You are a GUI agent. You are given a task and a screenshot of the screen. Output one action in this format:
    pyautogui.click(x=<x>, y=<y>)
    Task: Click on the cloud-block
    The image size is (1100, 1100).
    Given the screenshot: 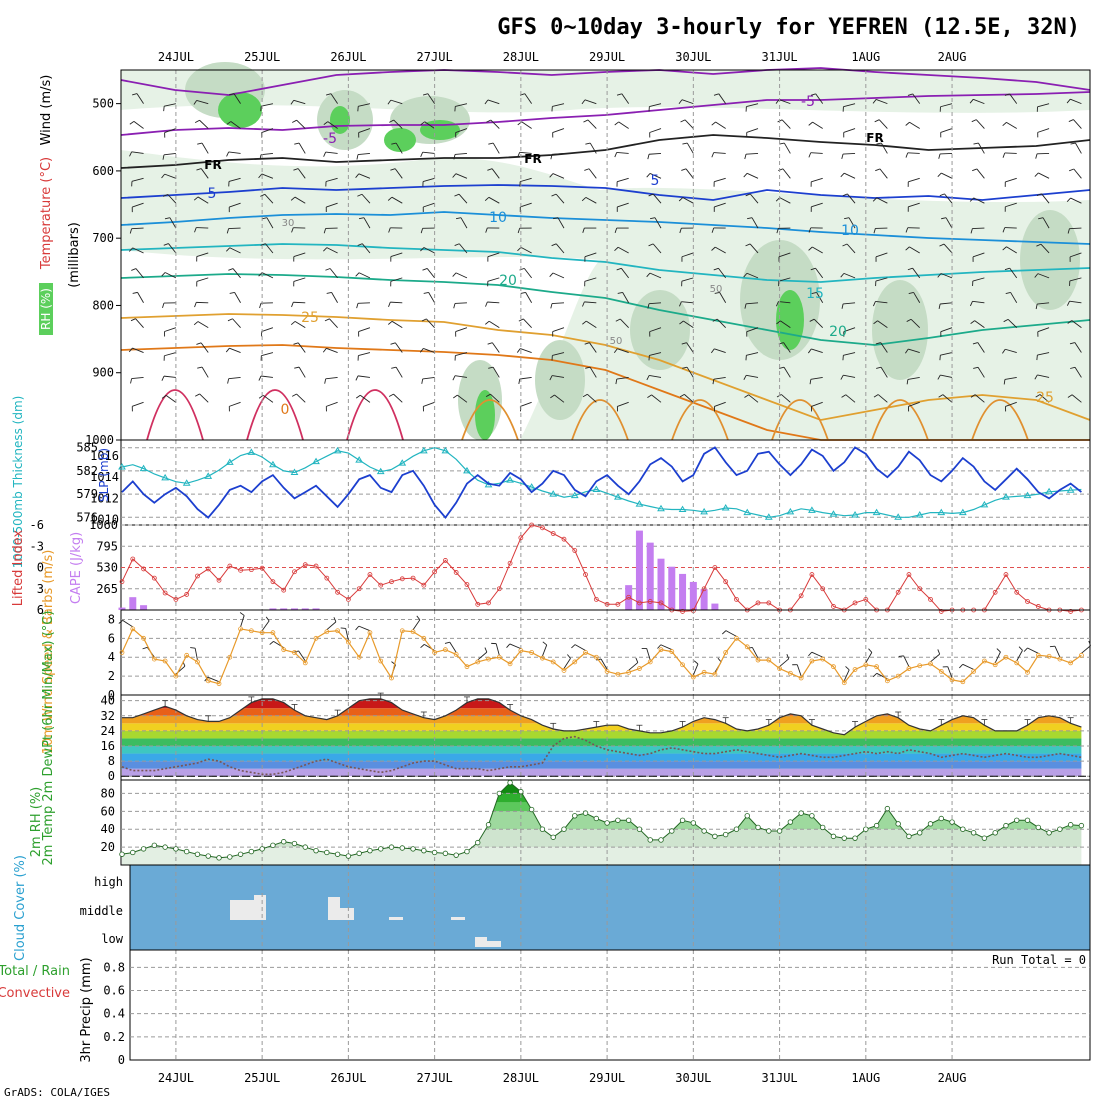 What is the action you would take?
    pyautogui.click(x=458, y=918)
    